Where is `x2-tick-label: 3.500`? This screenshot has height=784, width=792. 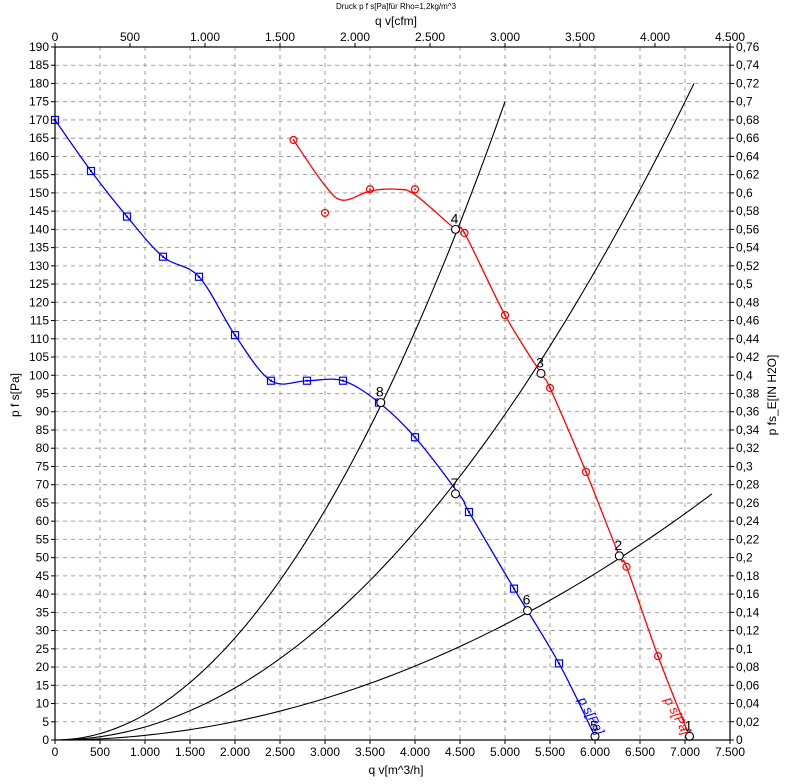
x2-tick-label: 3.500 is located at coordinates (580, 37).